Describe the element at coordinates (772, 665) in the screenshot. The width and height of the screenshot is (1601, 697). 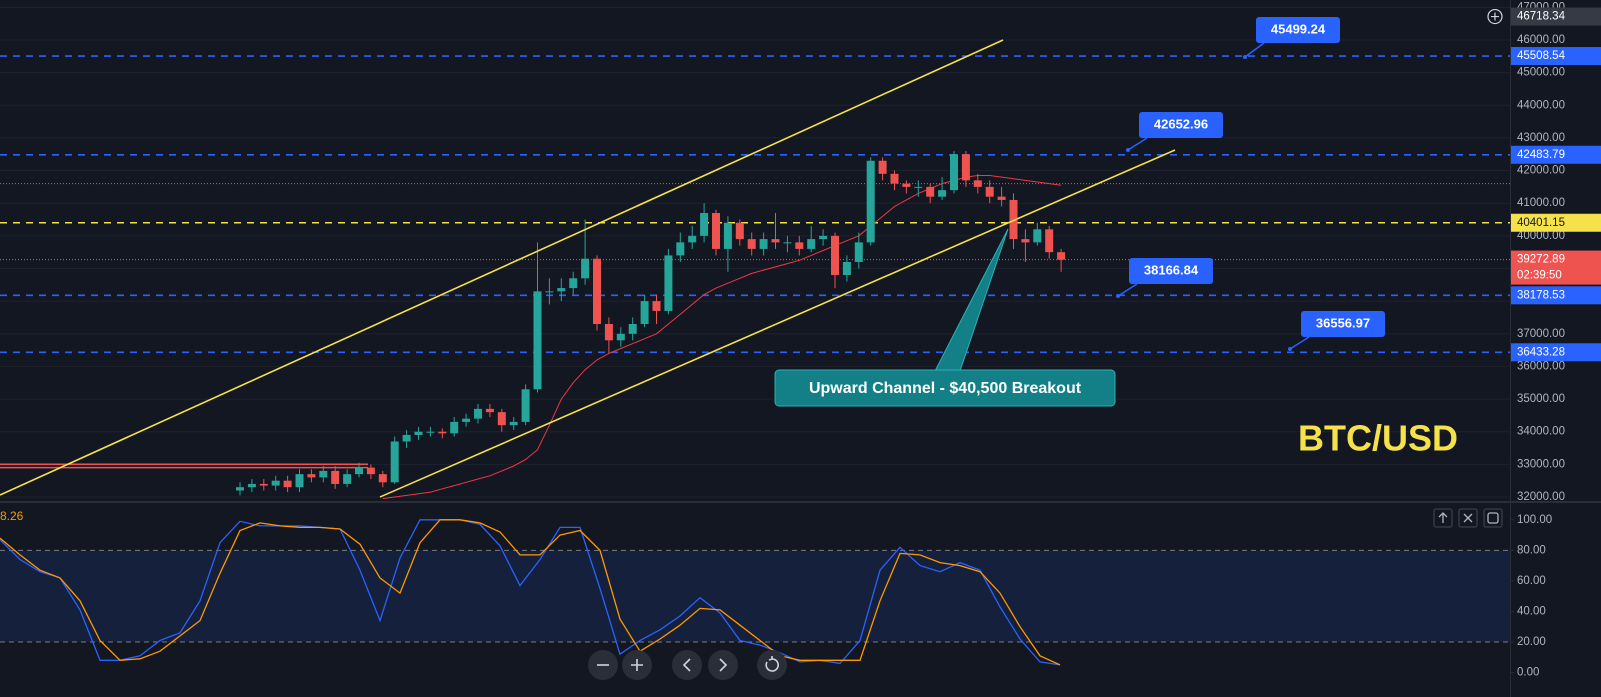
I see `reset-button` at that location.